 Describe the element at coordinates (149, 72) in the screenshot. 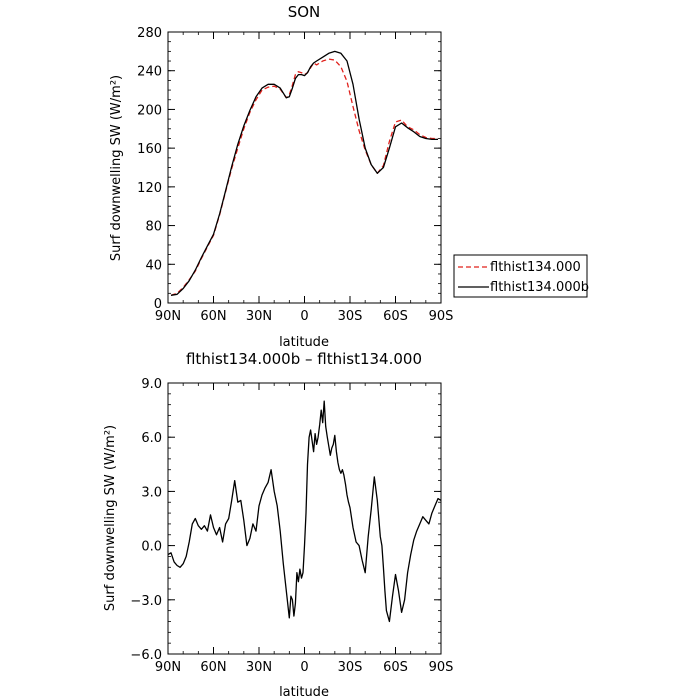

I see `top-y-tick-label: 240` at that location.